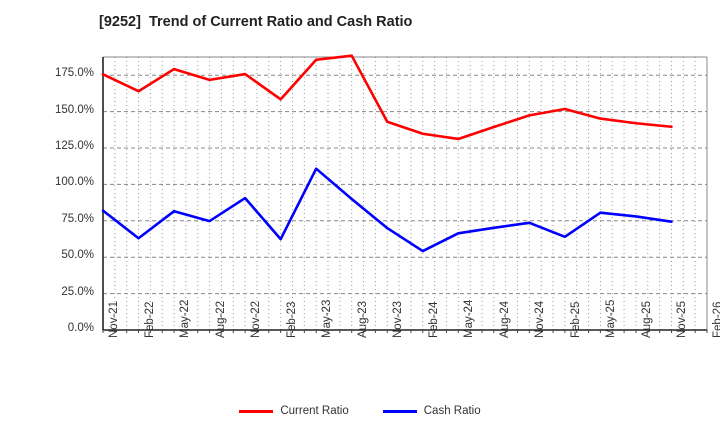 The height and width of the screenshot is (440, 720). What do you see at coordinates (77, 218) in the screenshot?
I see `y-axis-tick-label: 75.0%` at bounding box center [77, 218].